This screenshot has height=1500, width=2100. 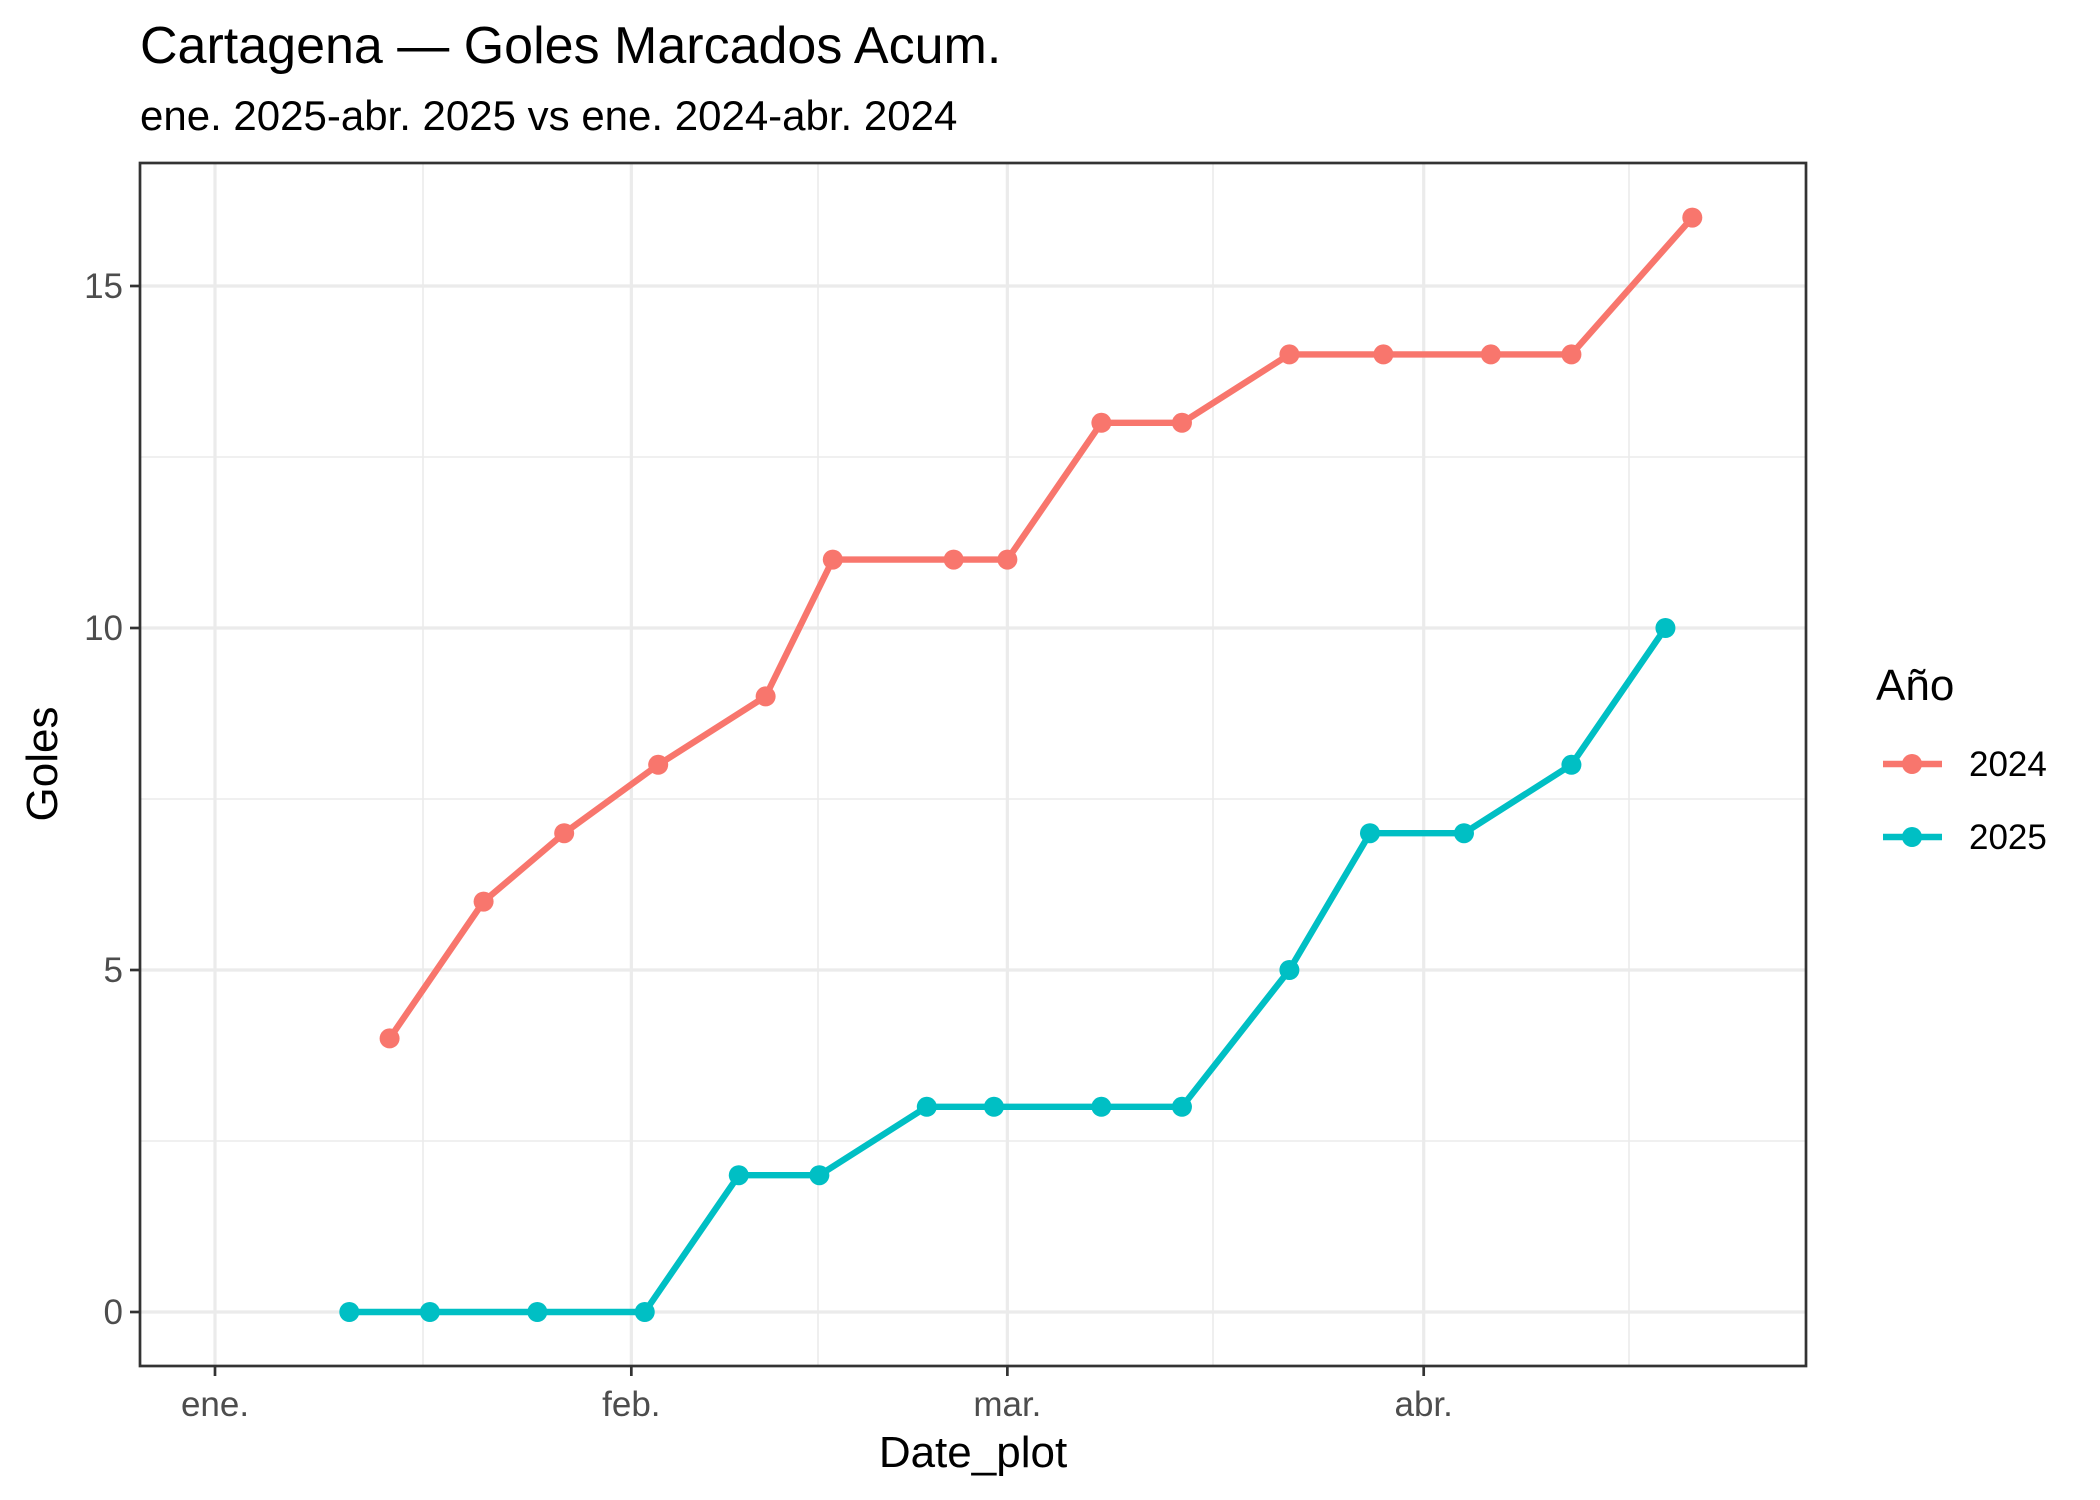 What do you see at coordinates (112, 799) in the screenshot?
I see `y-axis: 0 5 10 15` at bounding box center [112, 799].